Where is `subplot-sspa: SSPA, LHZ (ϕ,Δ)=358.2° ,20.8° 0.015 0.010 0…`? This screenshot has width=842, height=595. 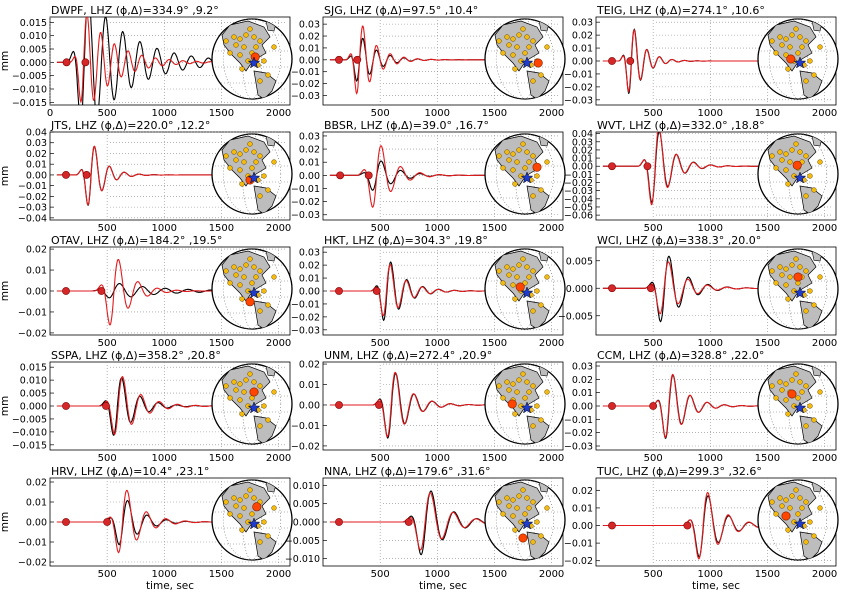
subplot-sspa: SSPA, LHZ (ϕ,Δ)=358.2° ,20.8° 0.015 0.010 0… is located at coordinates (146, 406).